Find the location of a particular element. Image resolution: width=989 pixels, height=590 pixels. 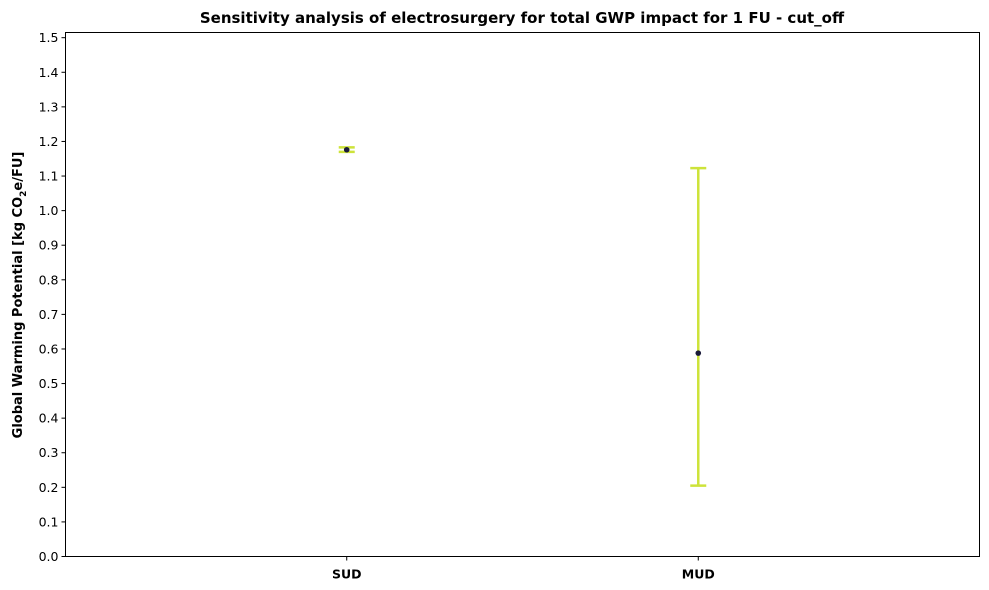

y-axis-label: Global Warming Potential [kg CO2e/FU] is located at coordinates (20, 295).